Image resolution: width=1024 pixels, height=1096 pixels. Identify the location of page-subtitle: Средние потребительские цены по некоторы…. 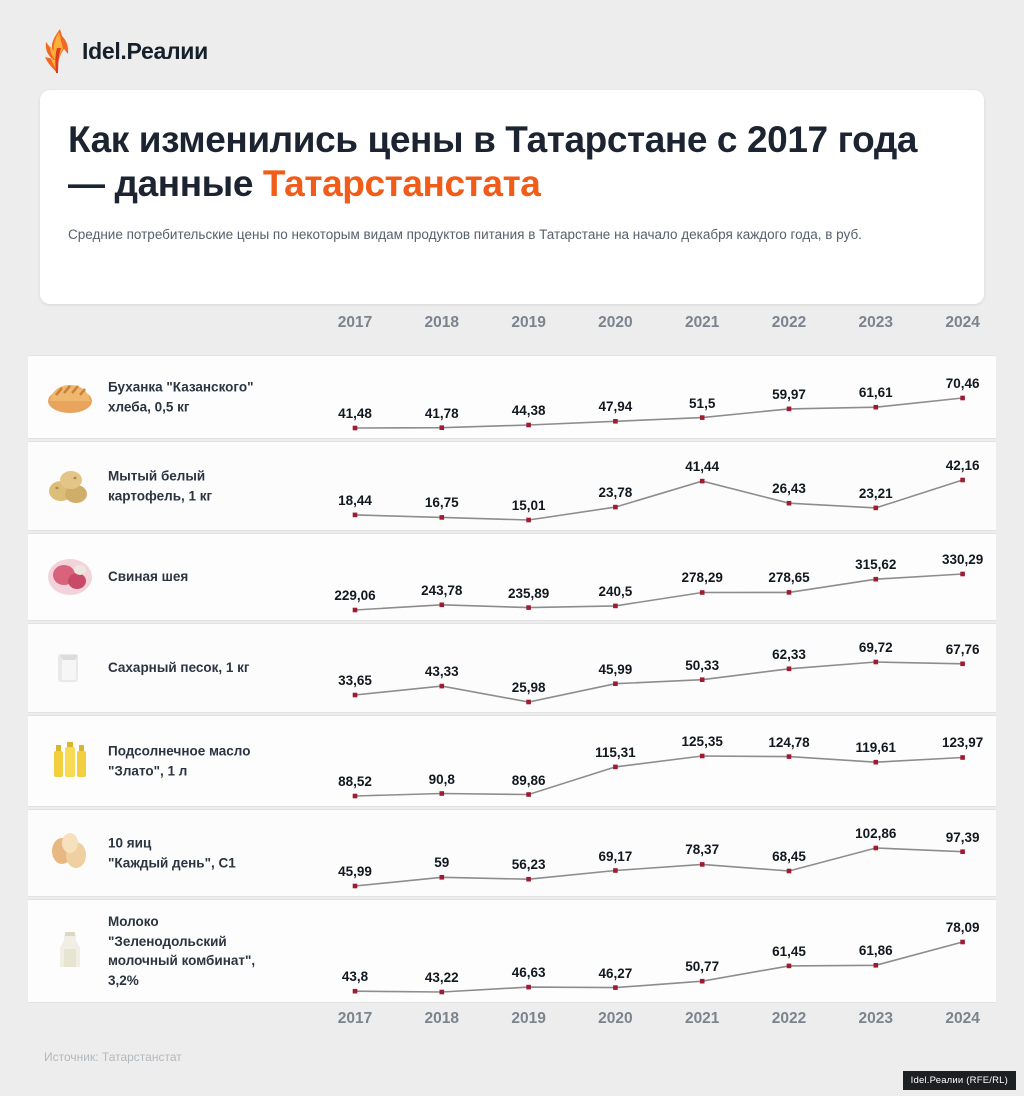
(465, 235).